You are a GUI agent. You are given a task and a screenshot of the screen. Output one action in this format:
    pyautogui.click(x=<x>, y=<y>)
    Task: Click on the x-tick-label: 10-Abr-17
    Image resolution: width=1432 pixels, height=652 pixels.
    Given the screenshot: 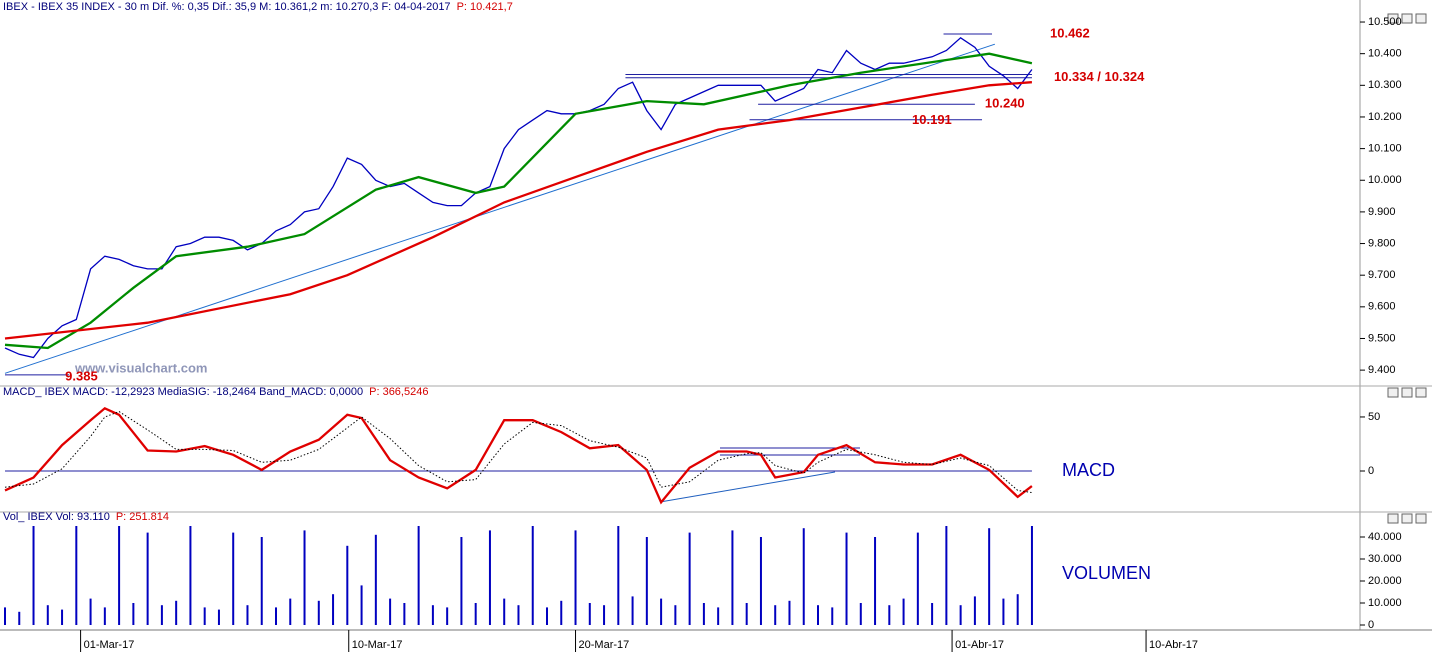 What is the action you would take?
    pyautogui.click(x=1173, y=645)
    